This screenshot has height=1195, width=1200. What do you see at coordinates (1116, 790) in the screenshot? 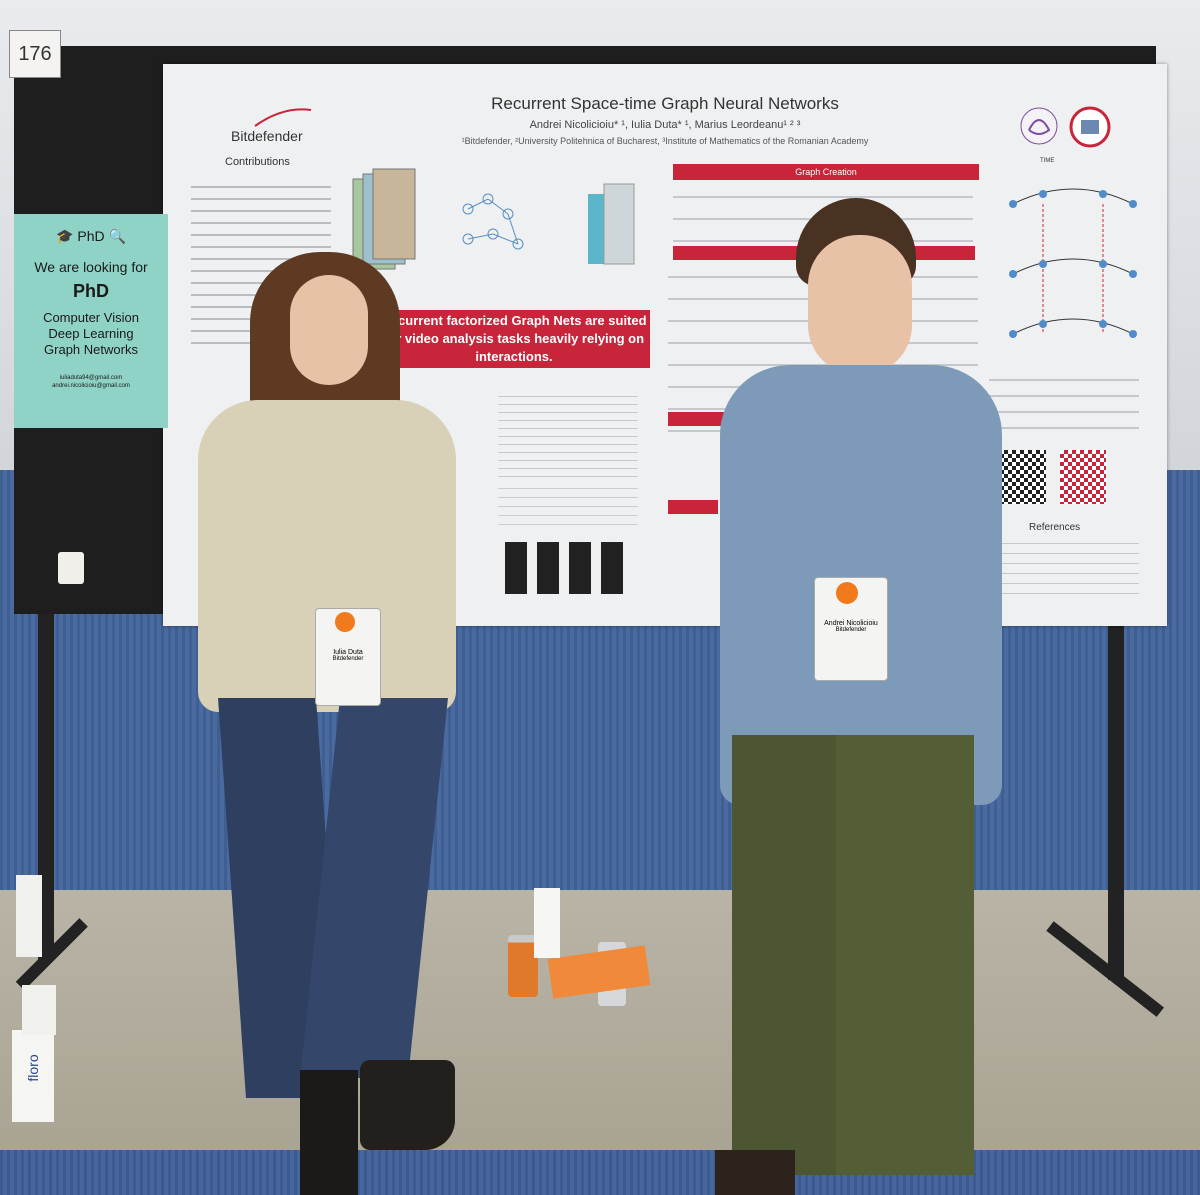
I see `board-leg-right` at bounding box center [1116, 790].